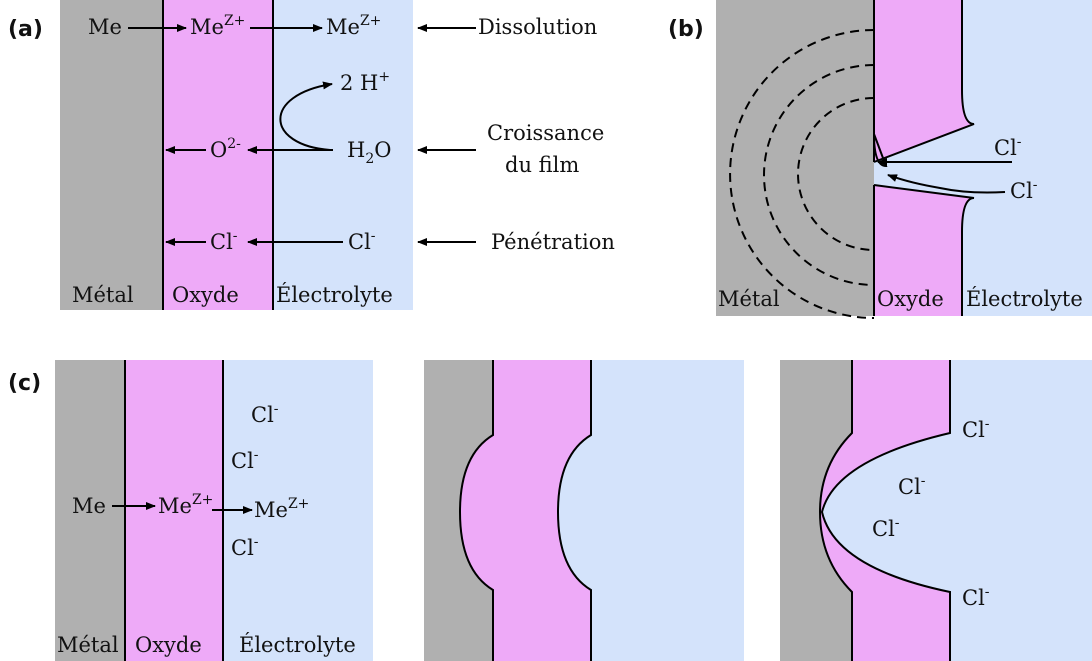 This screenshot has width=1092, height=661. What do you see at coordinates (365, 82) in the screenshot?
I see `h-plus-label: 2 H+` at bounding box center [365, 82].